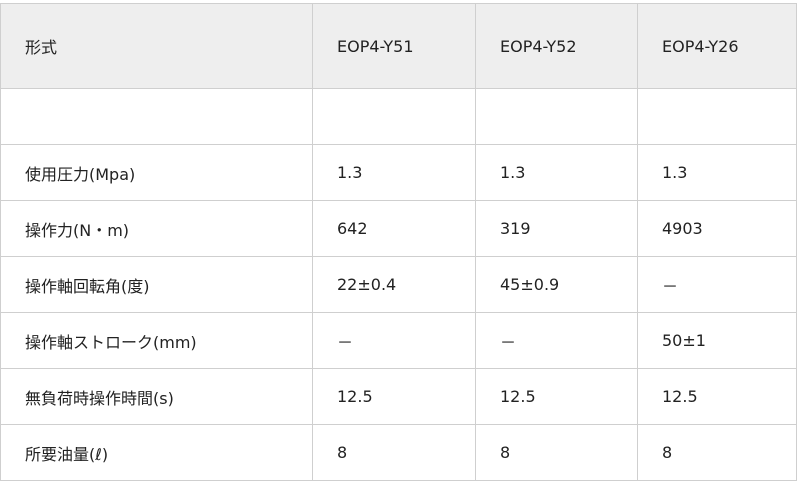 The width and height of the screenshot is (800, 481). What do you see at coordinates (156, 452) in the screenshot?
I see `row-label: 所要油量(ℓ)` at bounding box center [156, 452].